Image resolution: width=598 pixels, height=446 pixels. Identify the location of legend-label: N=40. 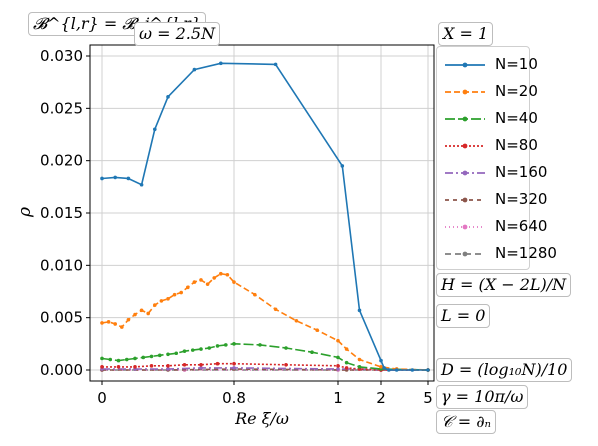
(516, 118).